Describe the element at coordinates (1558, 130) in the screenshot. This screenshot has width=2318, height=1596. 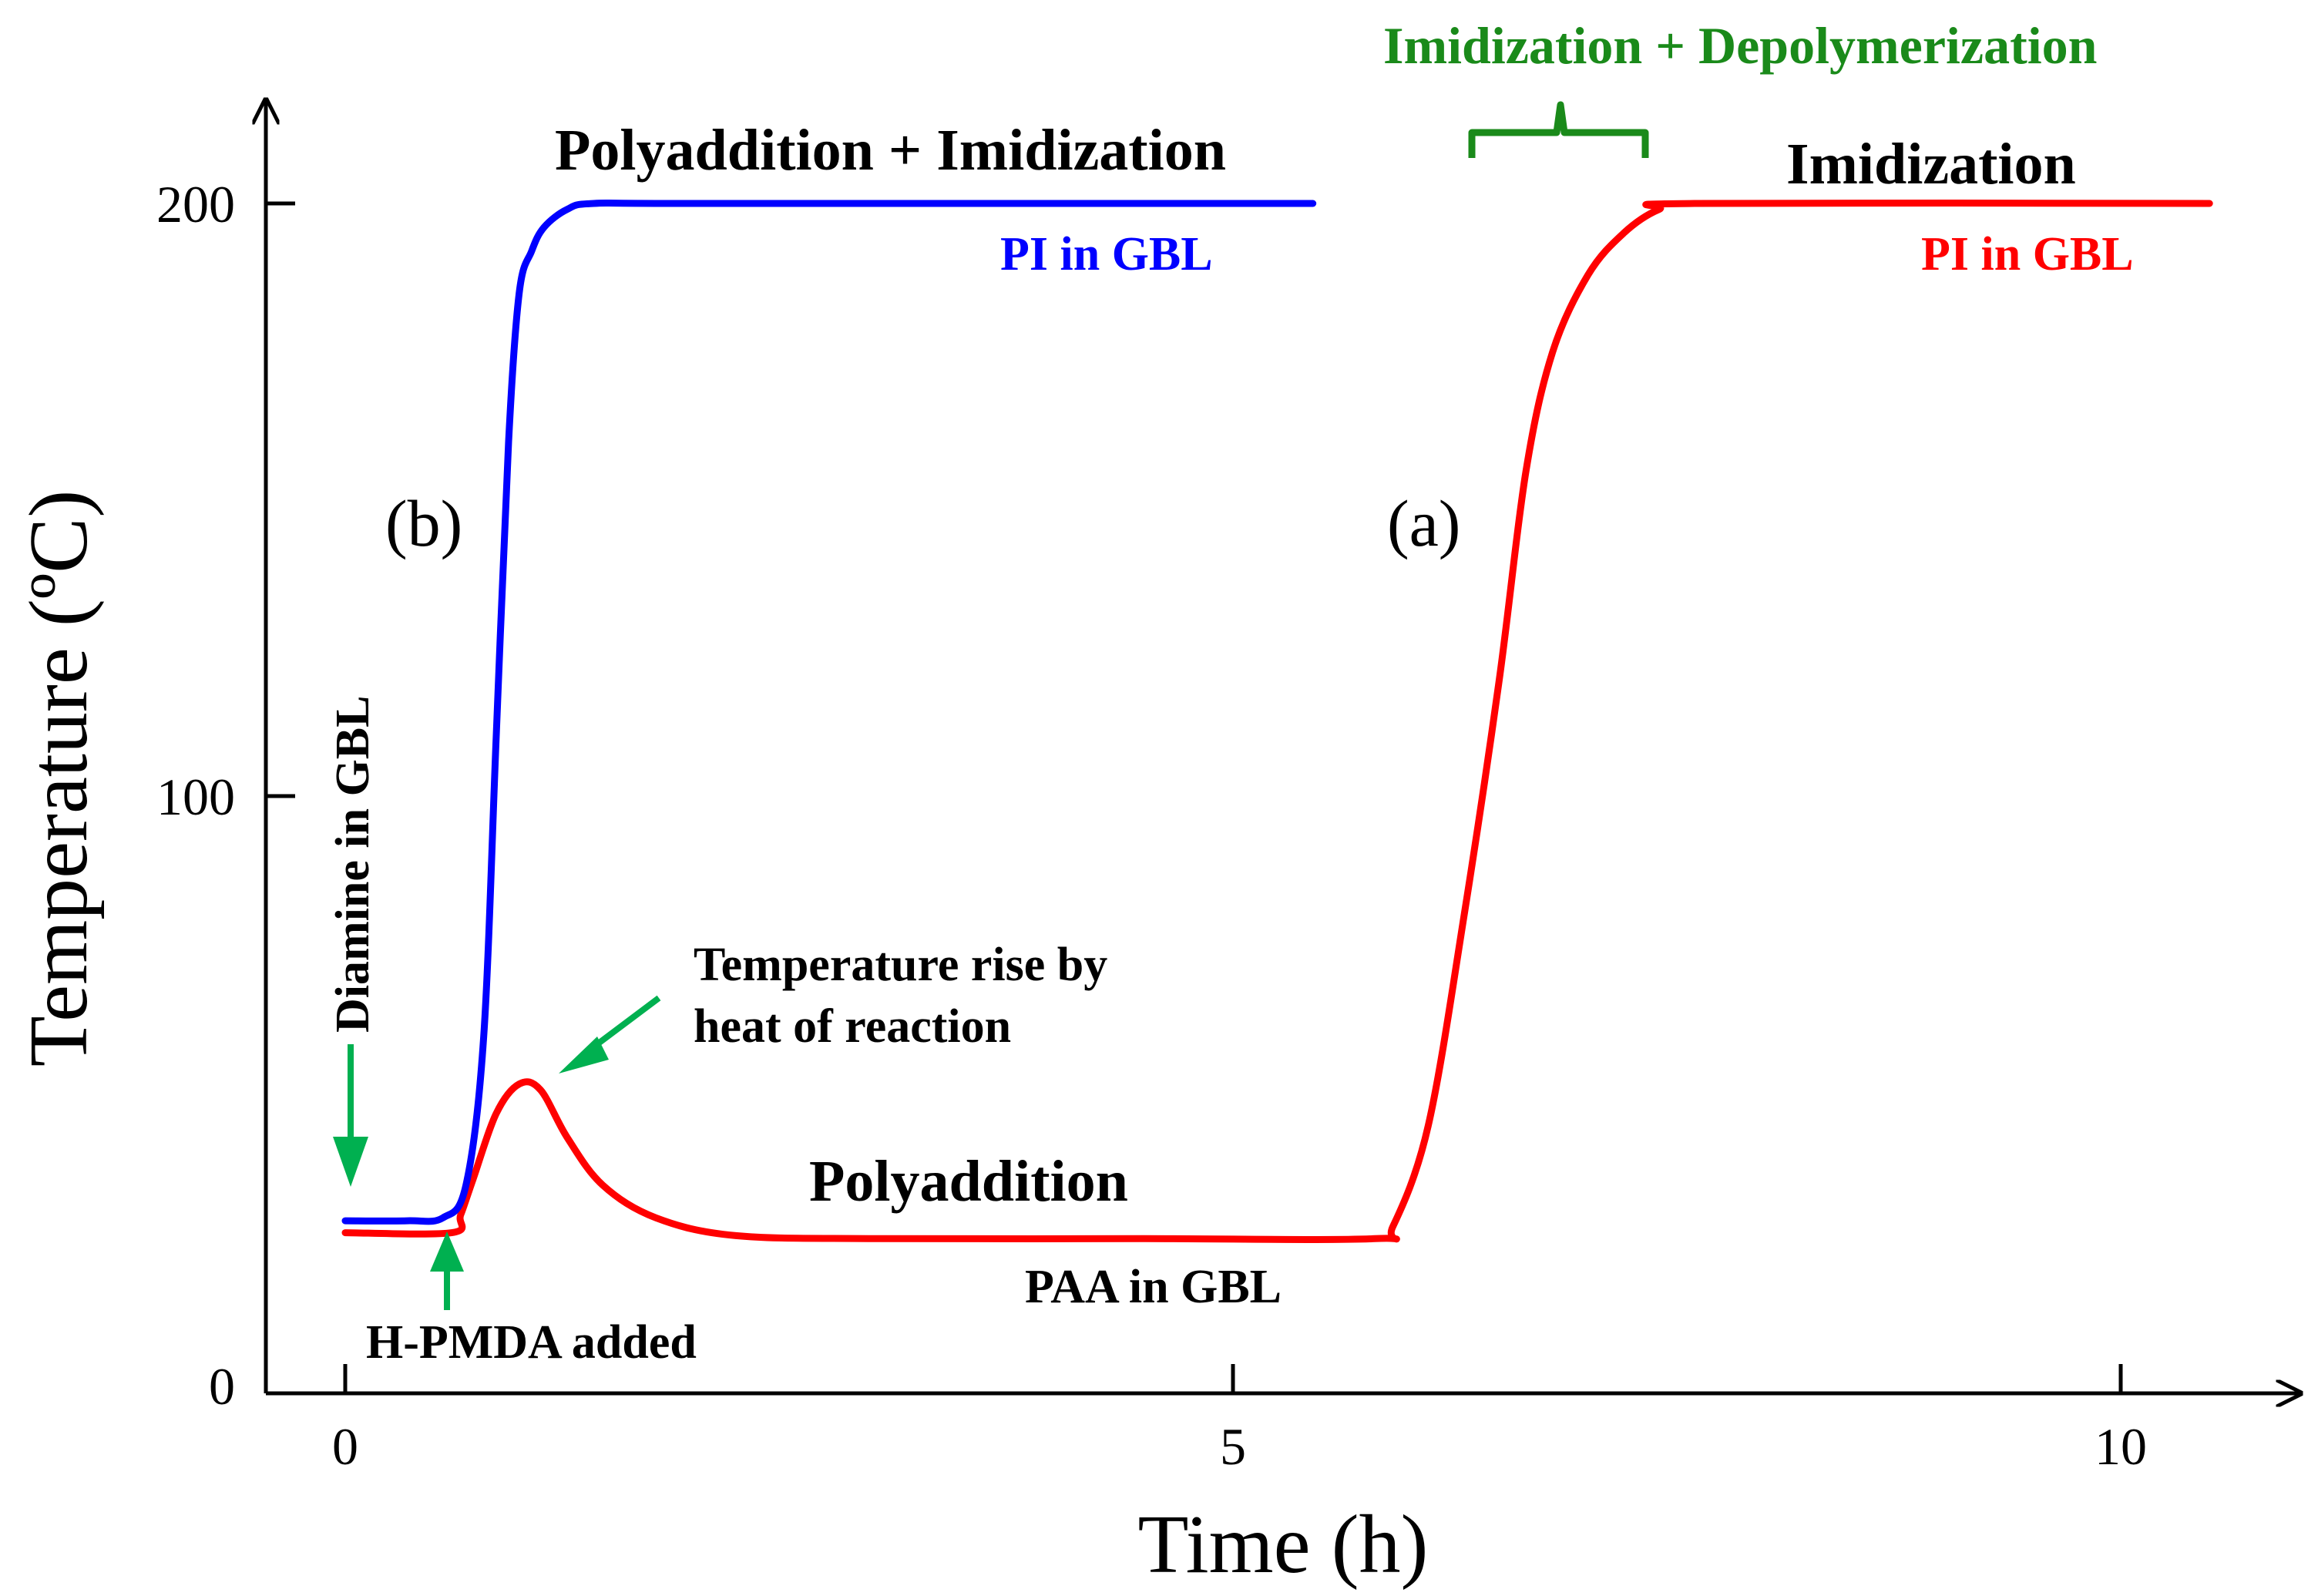
I see `brace-icon` at that location.